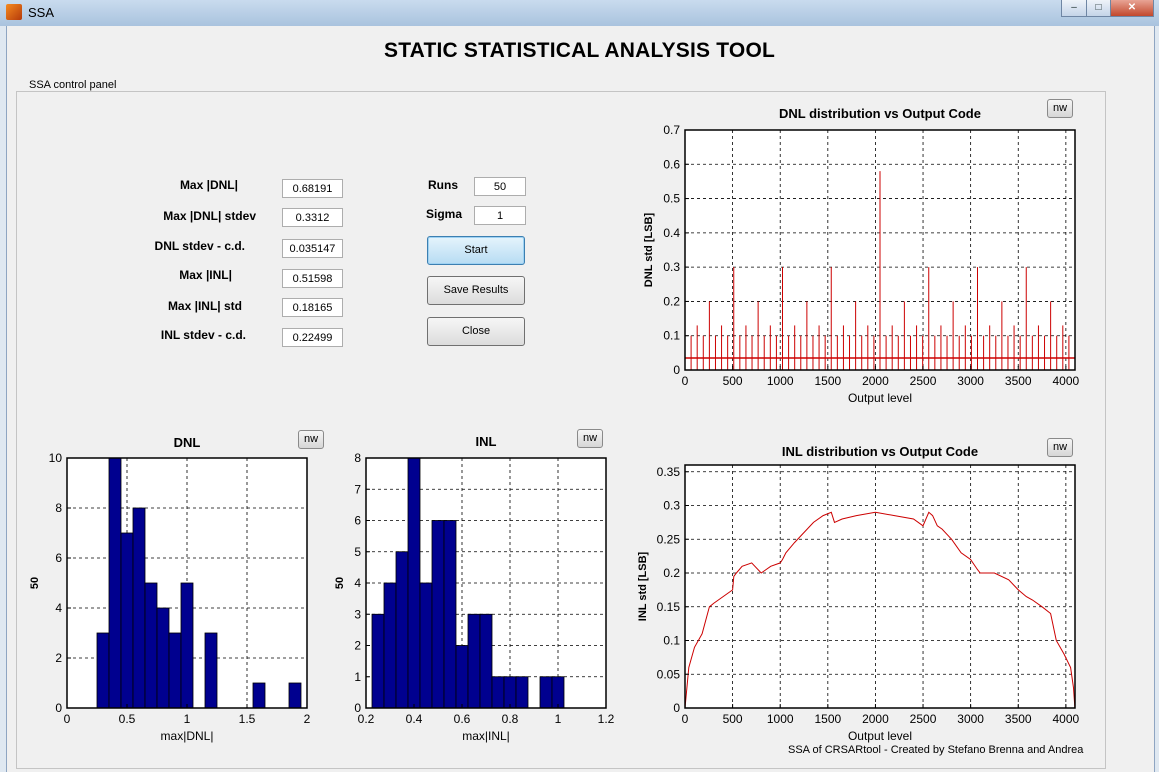 The image size is (1159, 772). Describe the element at coordinates (669, 674) in the screenshot. I see `y-tick-label: 0.05` at that location.